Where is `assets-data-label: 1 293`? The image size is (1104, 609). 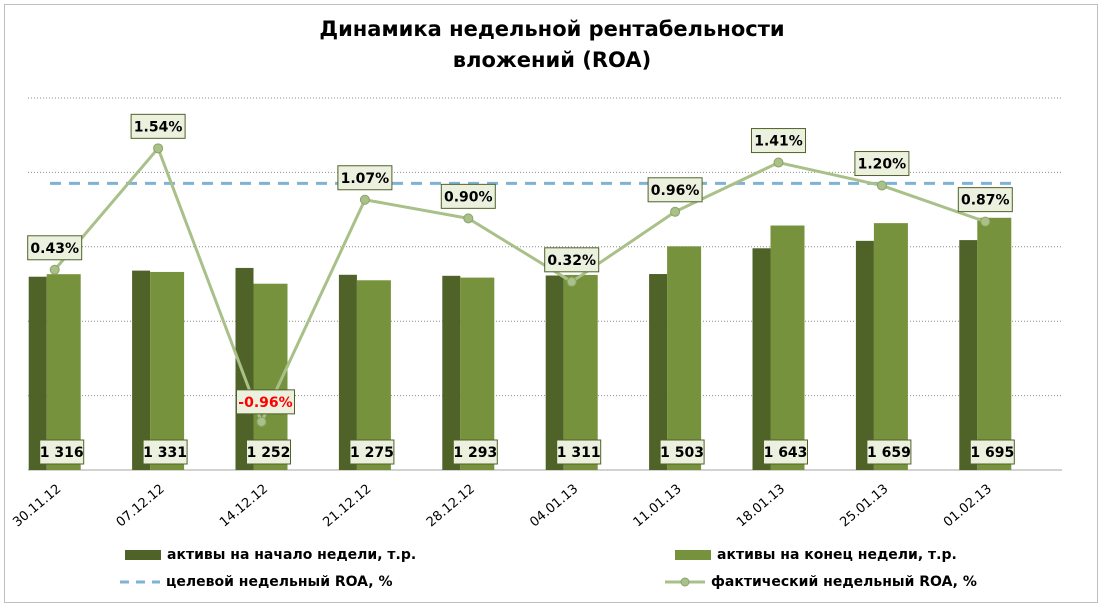
assets-data-label: 1 293 is located at coordinates (475, 453).